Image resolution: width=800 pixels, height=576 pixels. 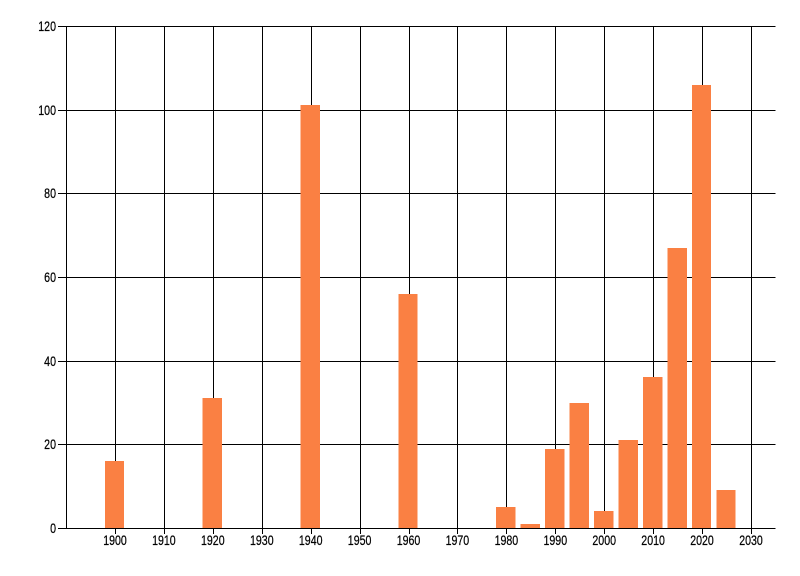 I want to click on svg-text: 1920, so click(x=213, y=541).